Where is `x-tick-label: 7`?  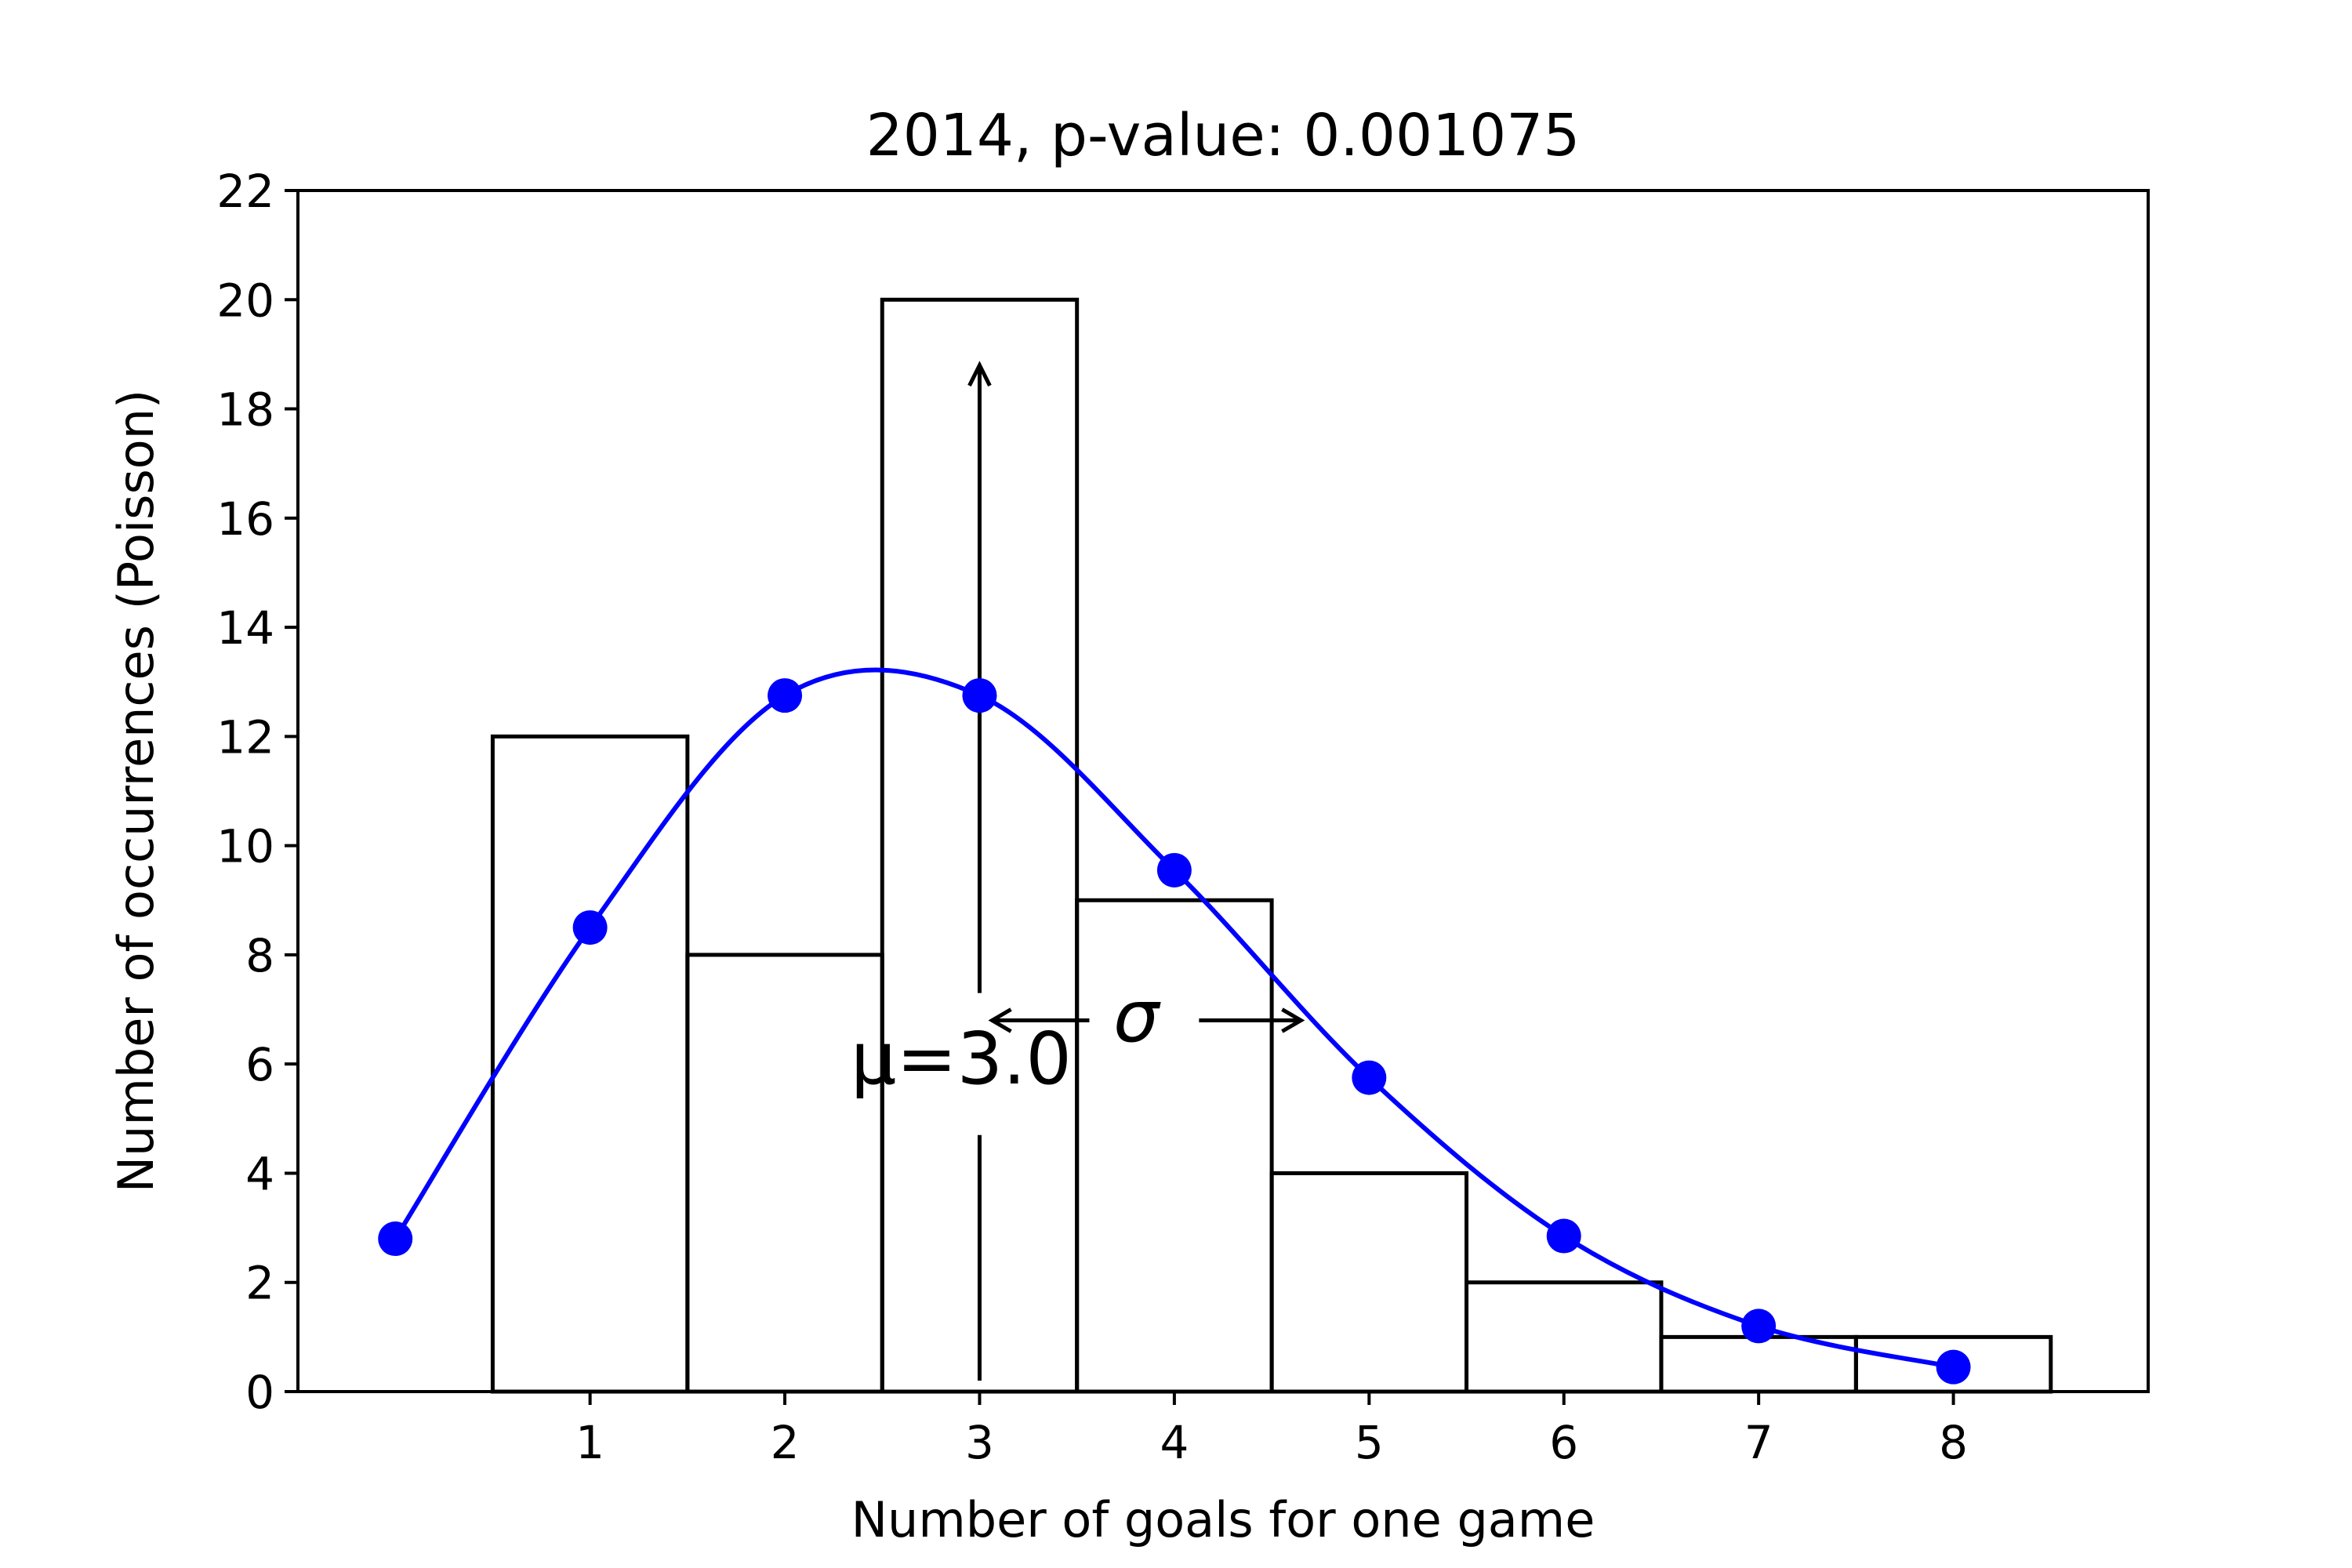 x-tick-label: 7 is located at coordinates (1758, 1443).